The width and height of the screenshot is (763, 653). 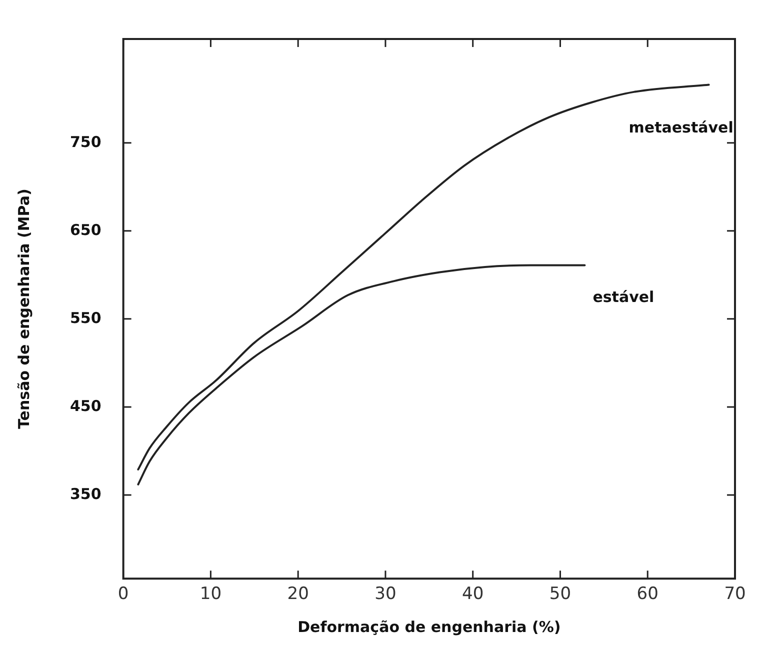 I want to click on y-tick-label: 650, so click(x=86, y=229).